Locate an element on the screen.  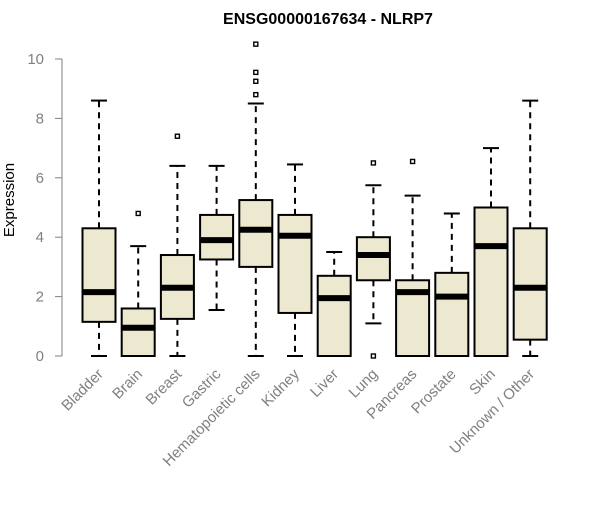
y-axis-label: Expression is located at coordinates (9, 200).